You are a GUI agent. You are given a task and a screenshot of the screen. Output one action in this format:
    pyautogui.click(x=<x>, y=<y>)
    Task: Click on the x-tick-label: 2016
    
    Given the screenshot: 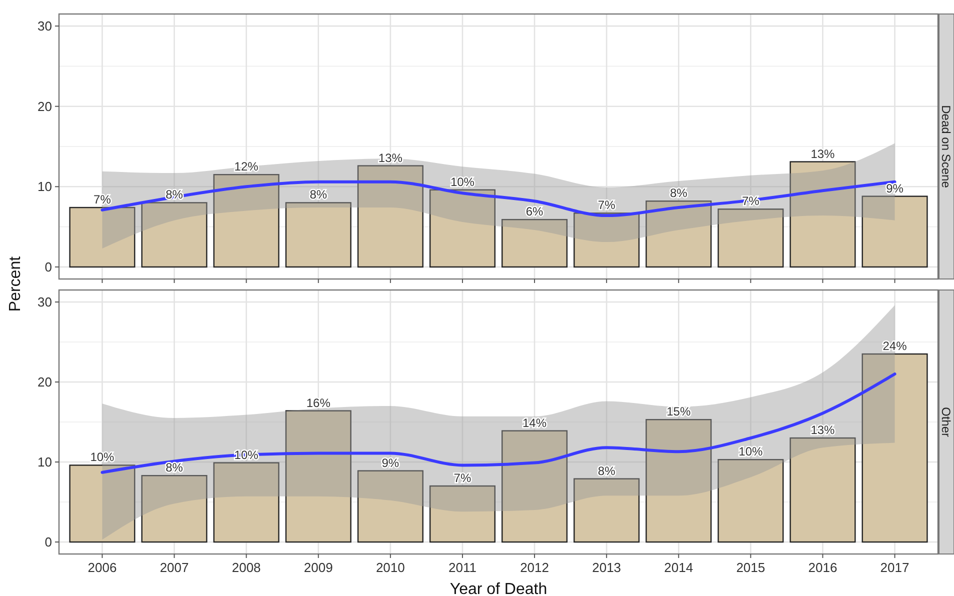 What is the action you would take?
    pyautogui.click(x=823, y=567)
    